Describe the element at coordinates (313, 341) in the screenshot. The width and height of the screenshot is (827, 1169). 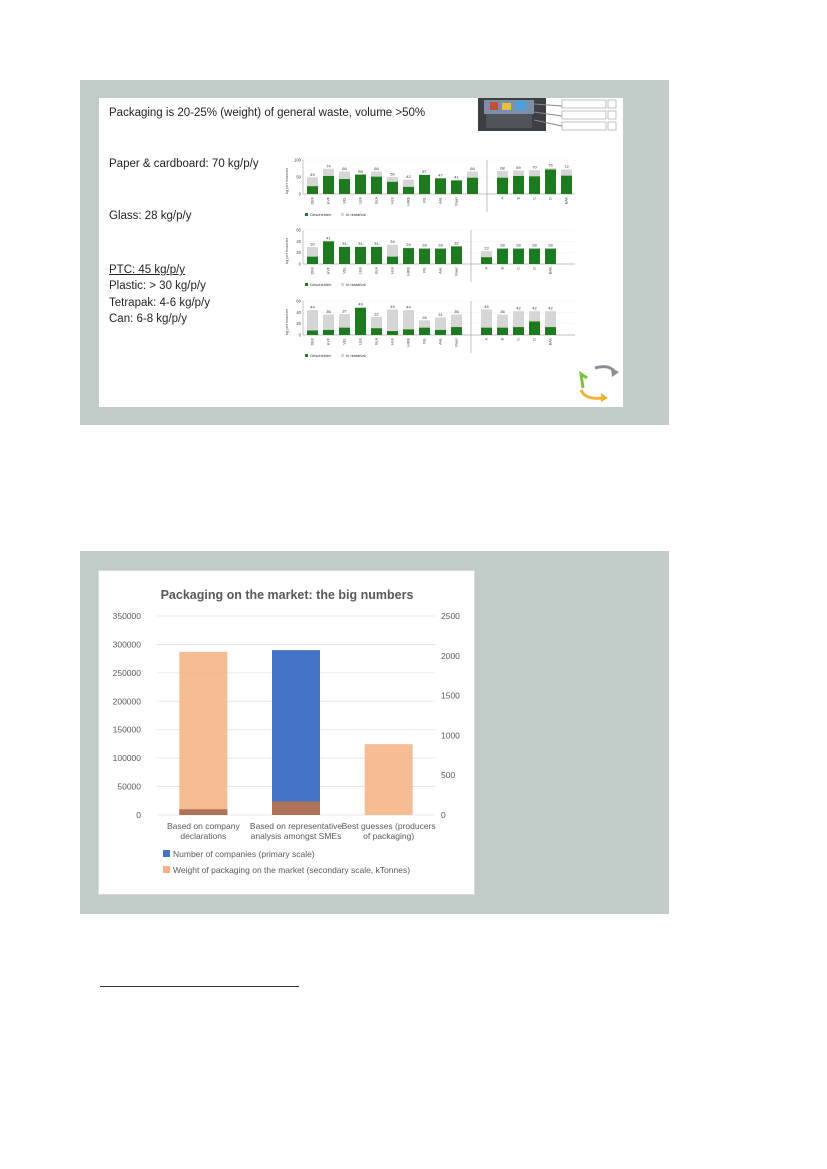
I see `mini-category: DEK` at that location.